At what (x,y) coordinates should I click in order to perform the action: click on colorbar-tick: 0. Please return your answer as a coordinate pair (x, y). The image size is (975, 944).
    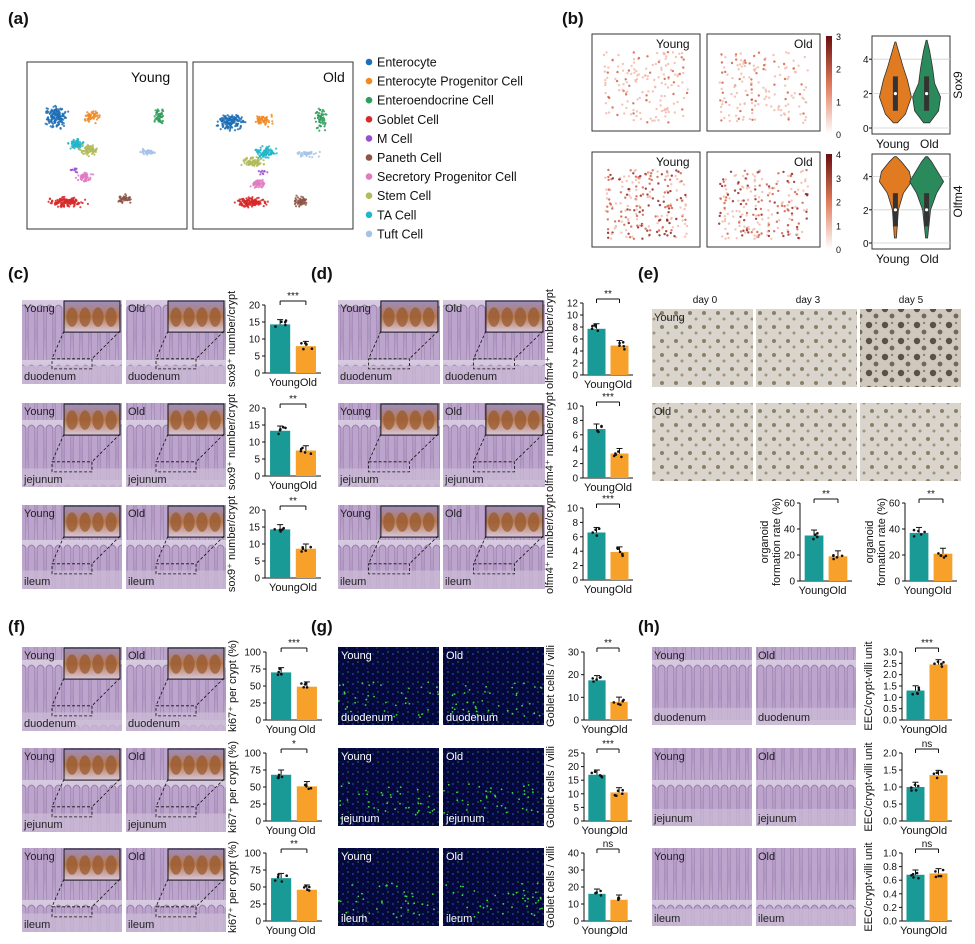
    Looking at the image, I should click on (838, 135).